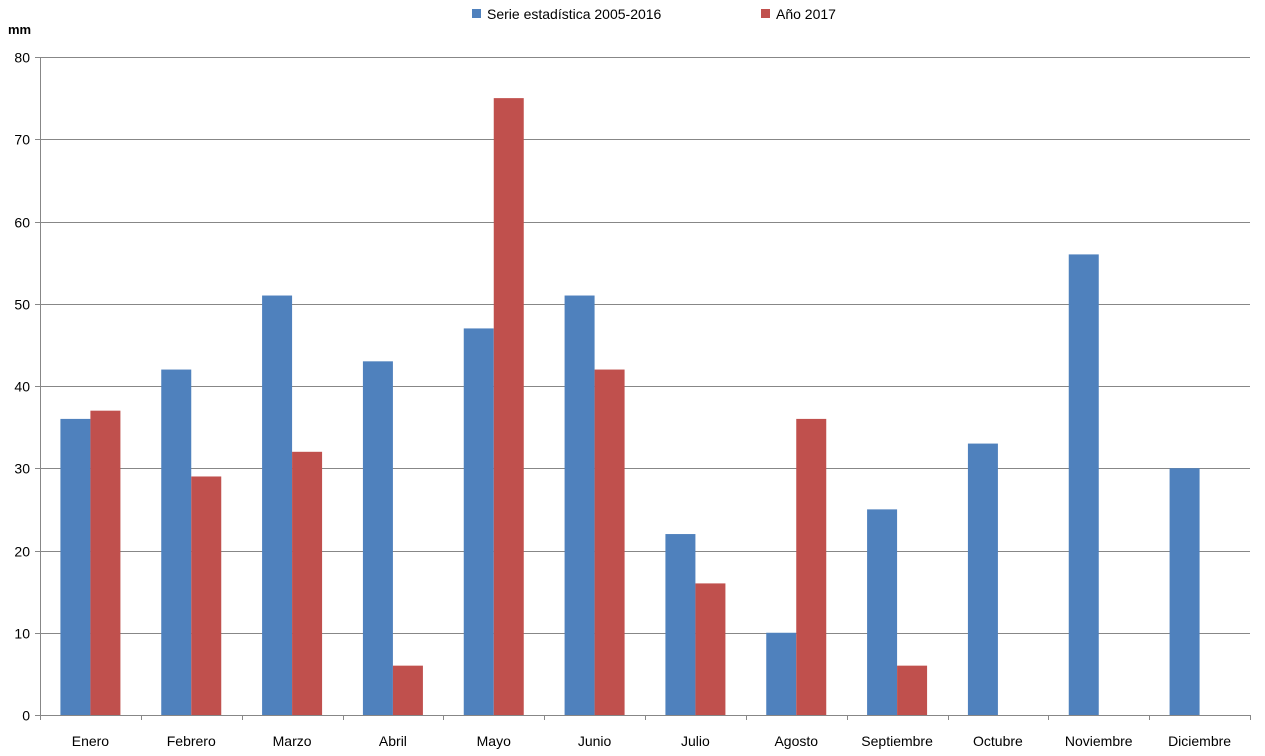 The height and width of the screenshot is (756, 1265). I want to click on bar-1-octubre, so click(982, 579).